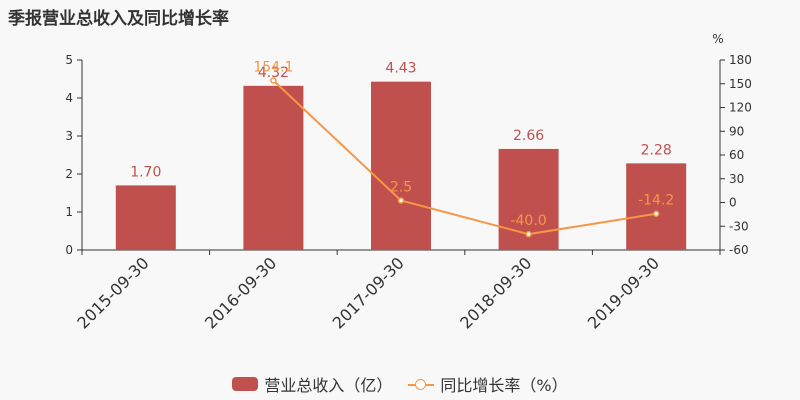  What do you see at coordinates (69, 212) in the screenshot?
I see `y-left-tick-label: 1` at bounding box center [69, 212].